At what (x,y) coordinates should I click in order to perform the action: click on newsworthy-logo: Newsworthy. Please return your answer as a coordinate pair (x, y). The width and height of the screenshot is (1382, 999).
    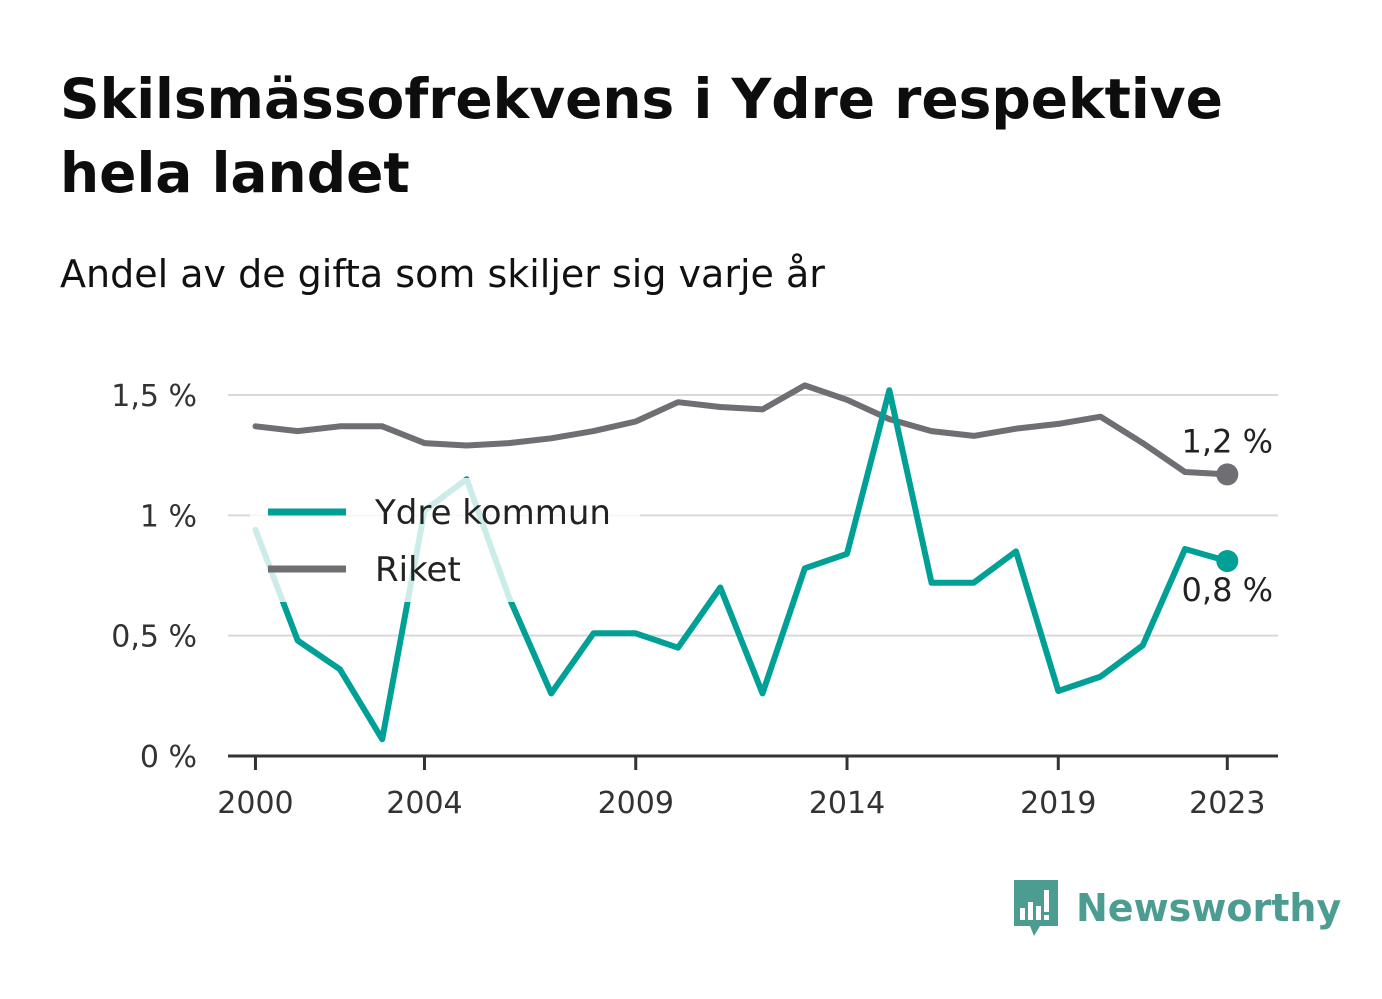
    Looking at the image, I should click on (1175, 908).